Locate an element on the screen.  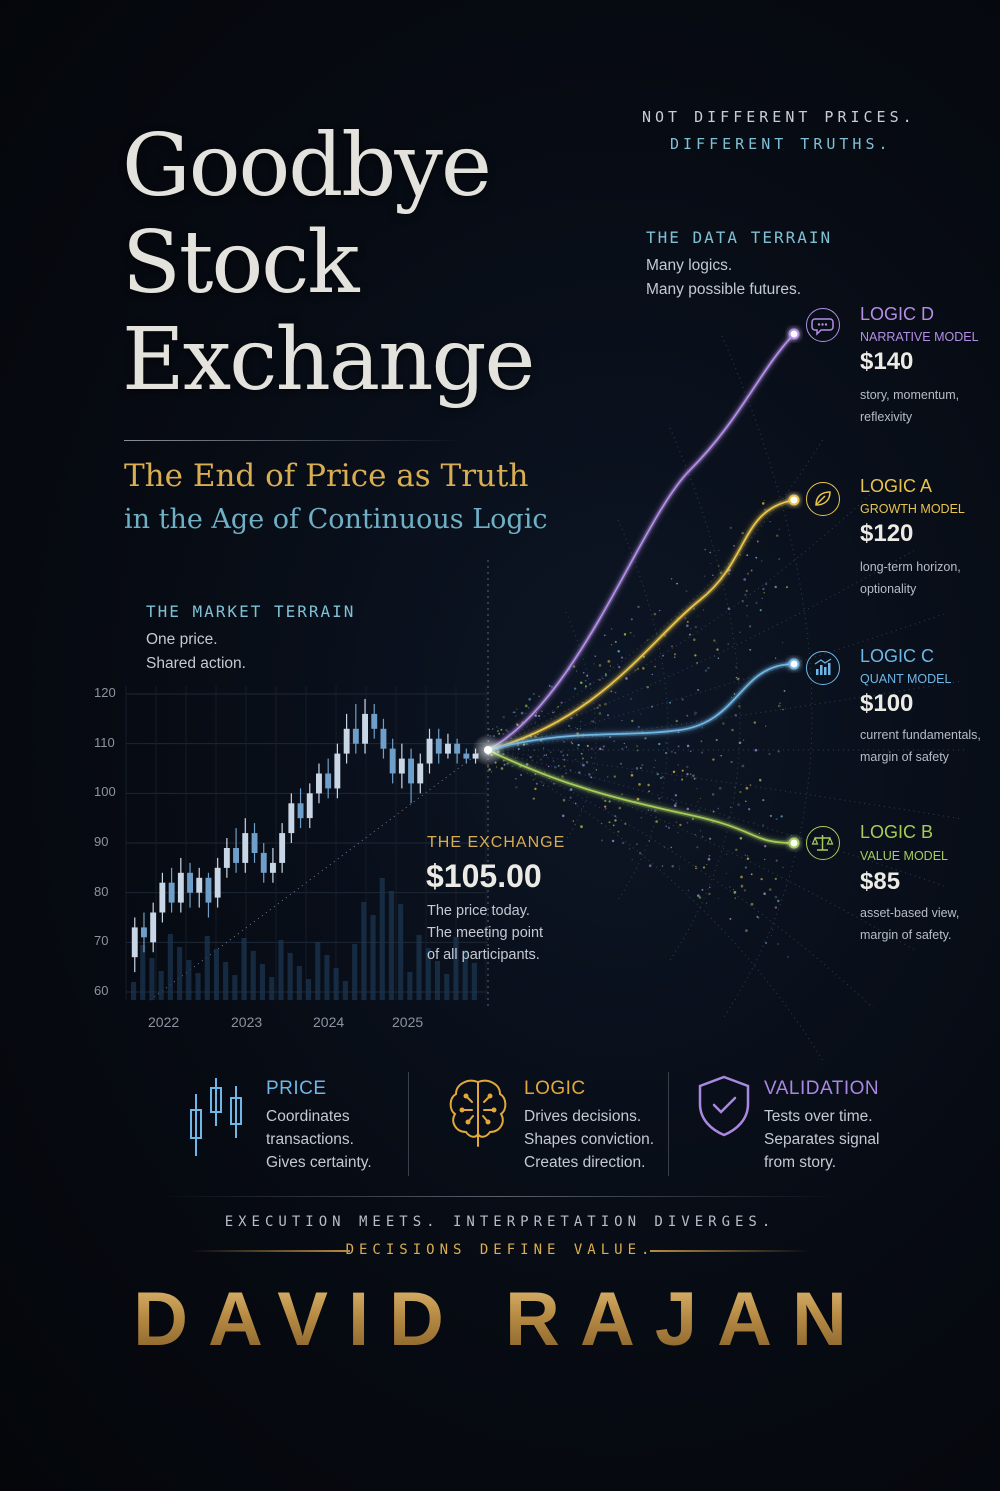
exchange-price: $105.00 is located at coordinates (484, 876).